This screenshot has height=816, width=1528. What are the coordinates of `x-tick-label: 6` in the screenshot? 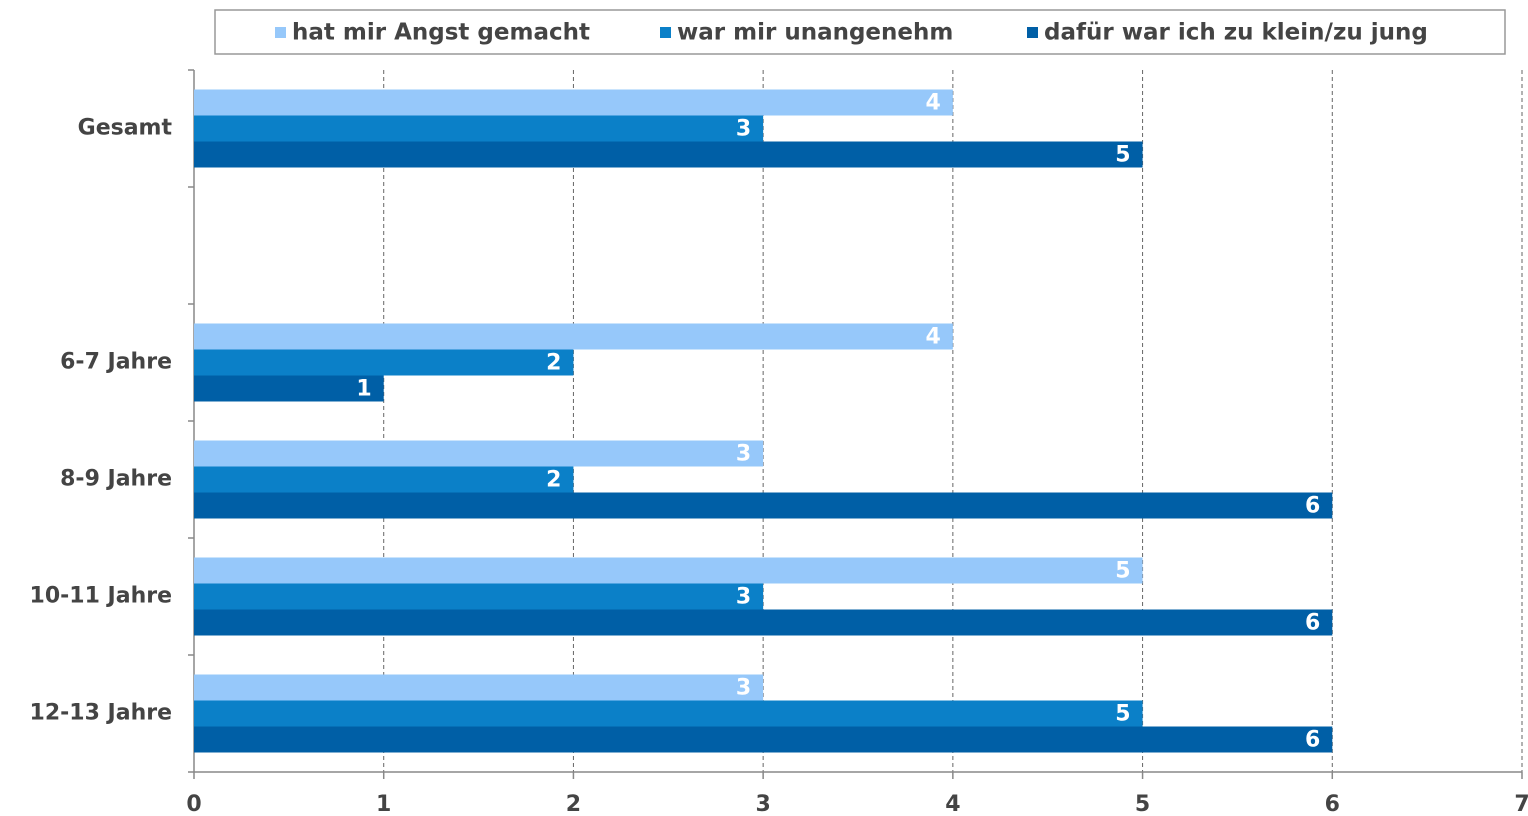 It's located at (1332, 804).